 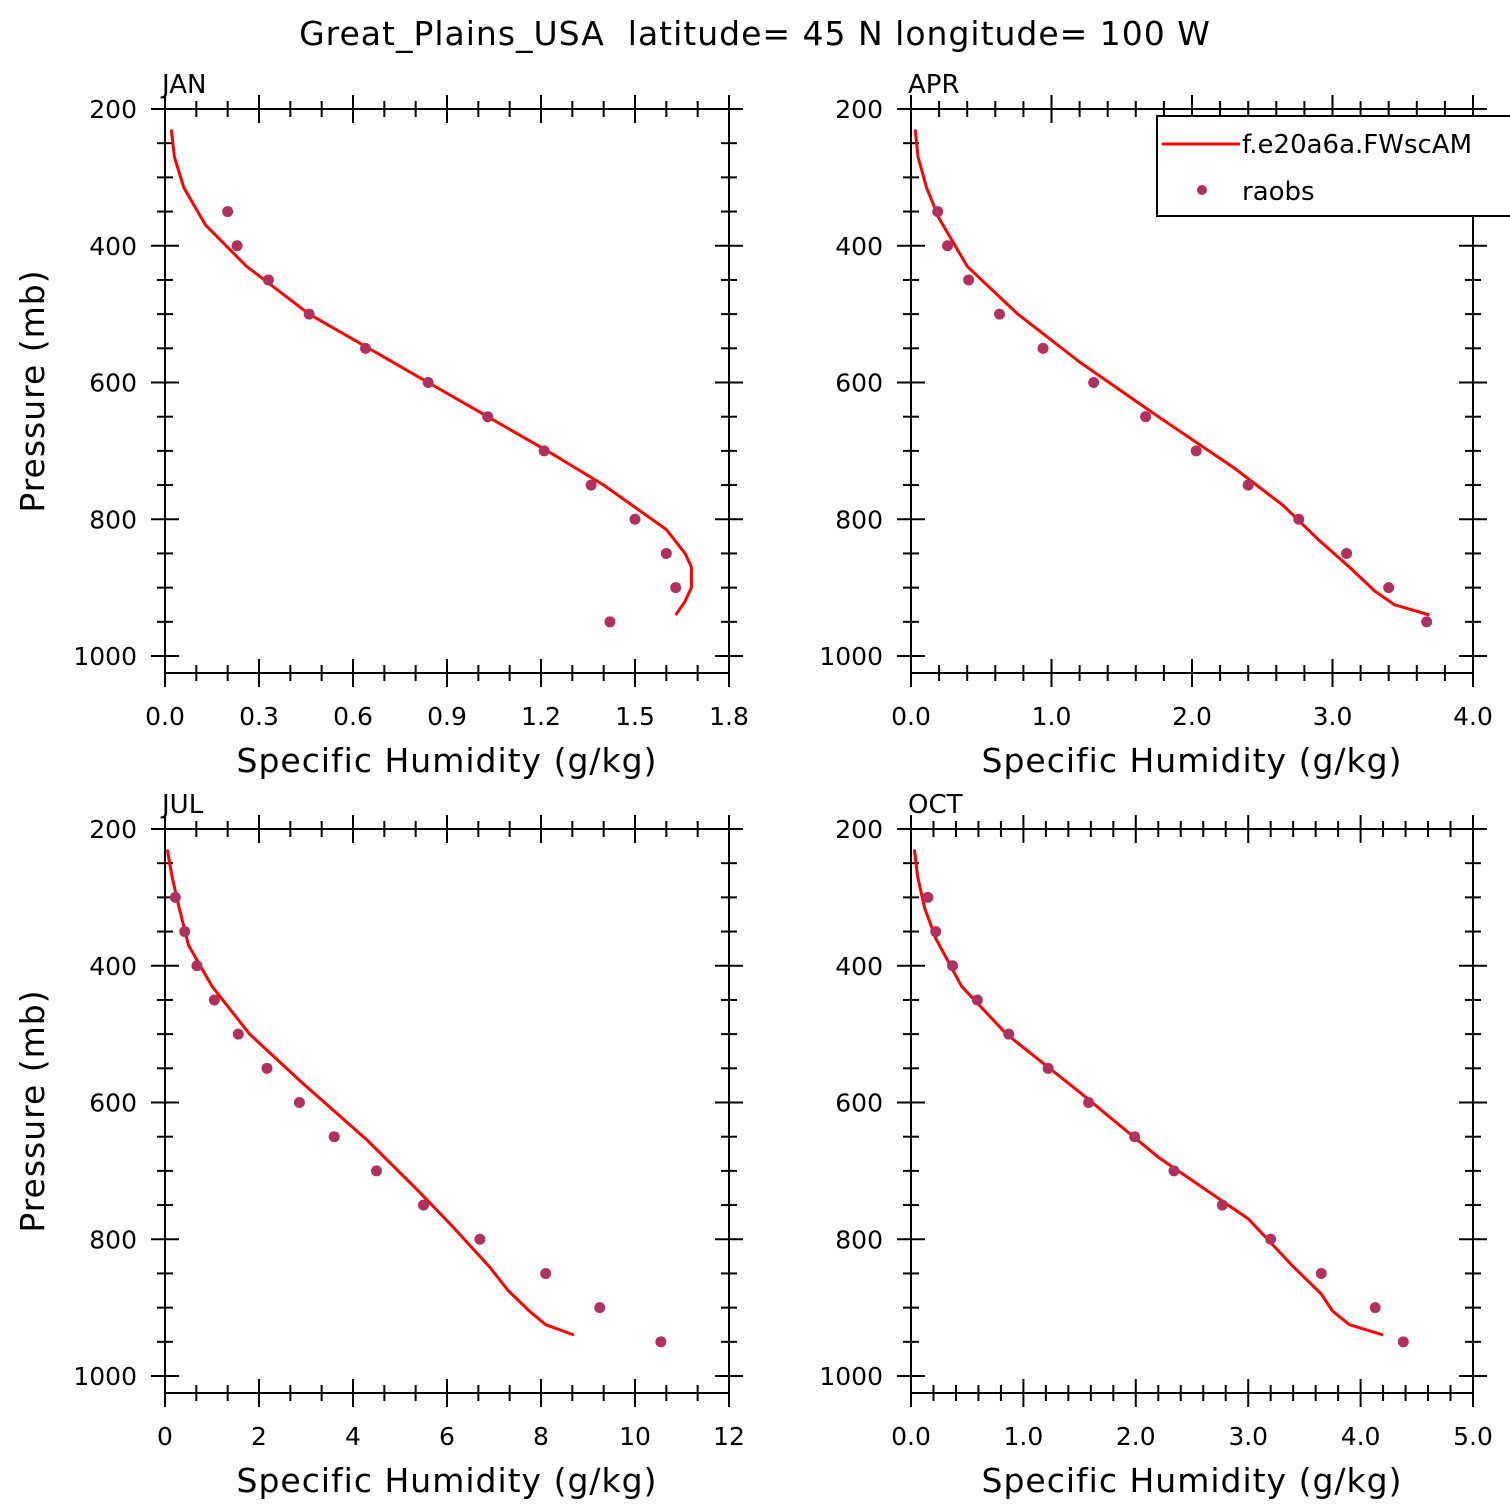 What do you see at coordinates (541, 716) in the screenshot?
I see `x-tick-label: 1.2` at bounding box center [541, 716].